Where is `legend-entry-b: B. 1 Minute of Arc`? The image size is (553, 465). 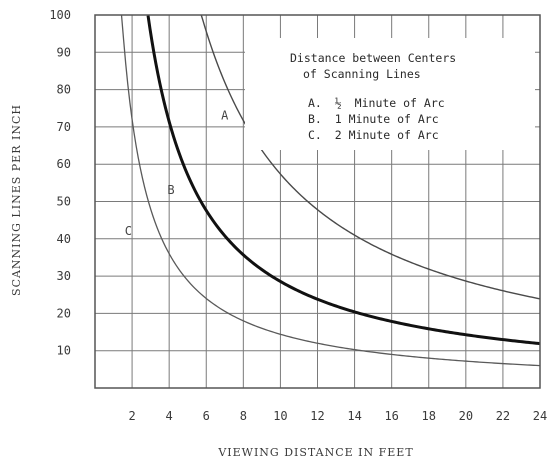
legend-entry-b: B. 1 Minute of Arc is located at coordinates (373, 119).